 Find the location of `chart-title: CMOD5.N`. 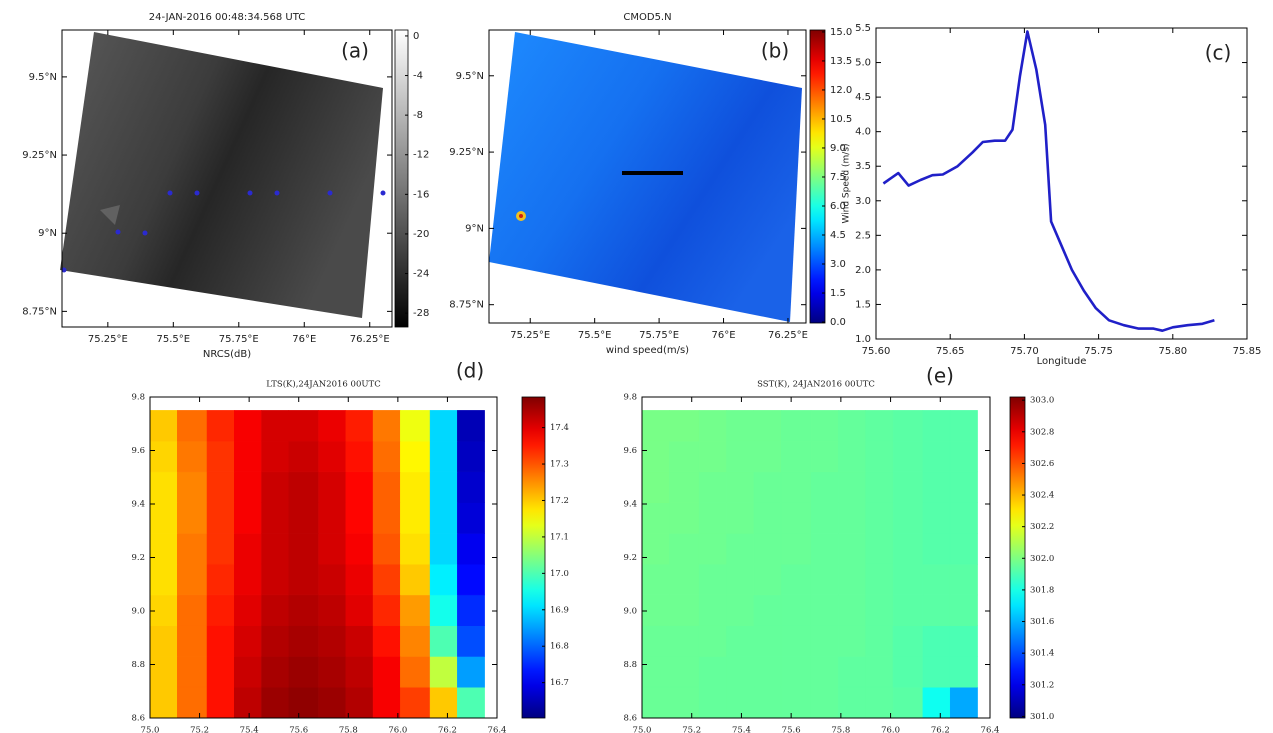

chart-title: CMOD5.N is located at coordinates (647, 17).